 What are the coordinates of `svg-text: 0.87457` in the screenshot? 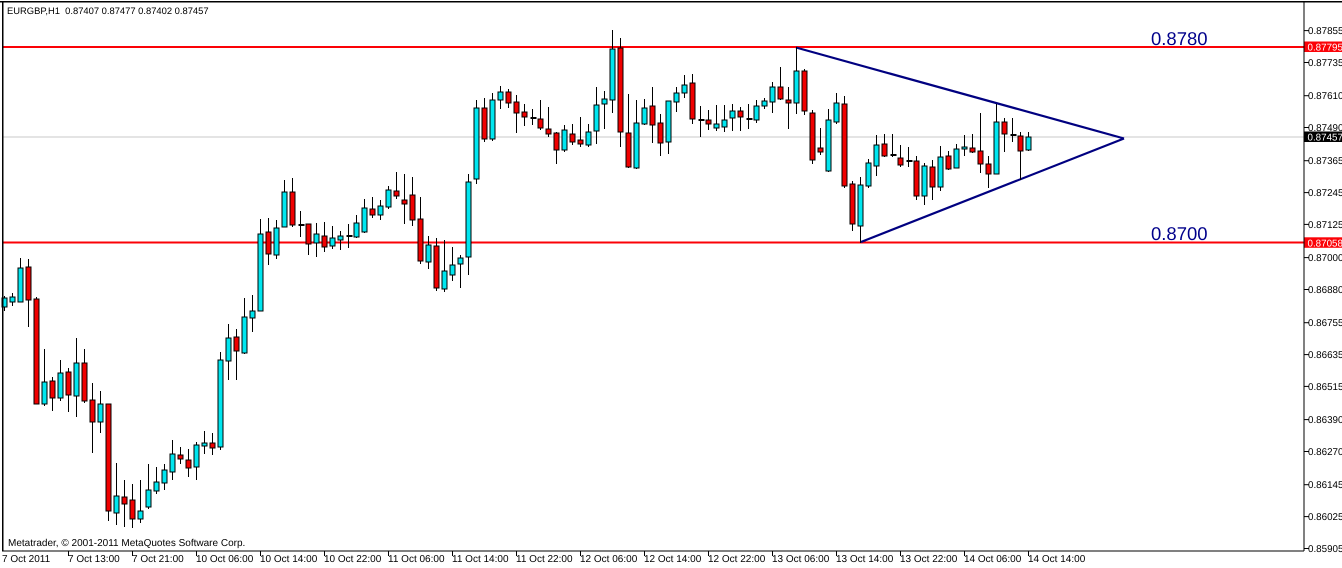 It's located at (1325, 138).